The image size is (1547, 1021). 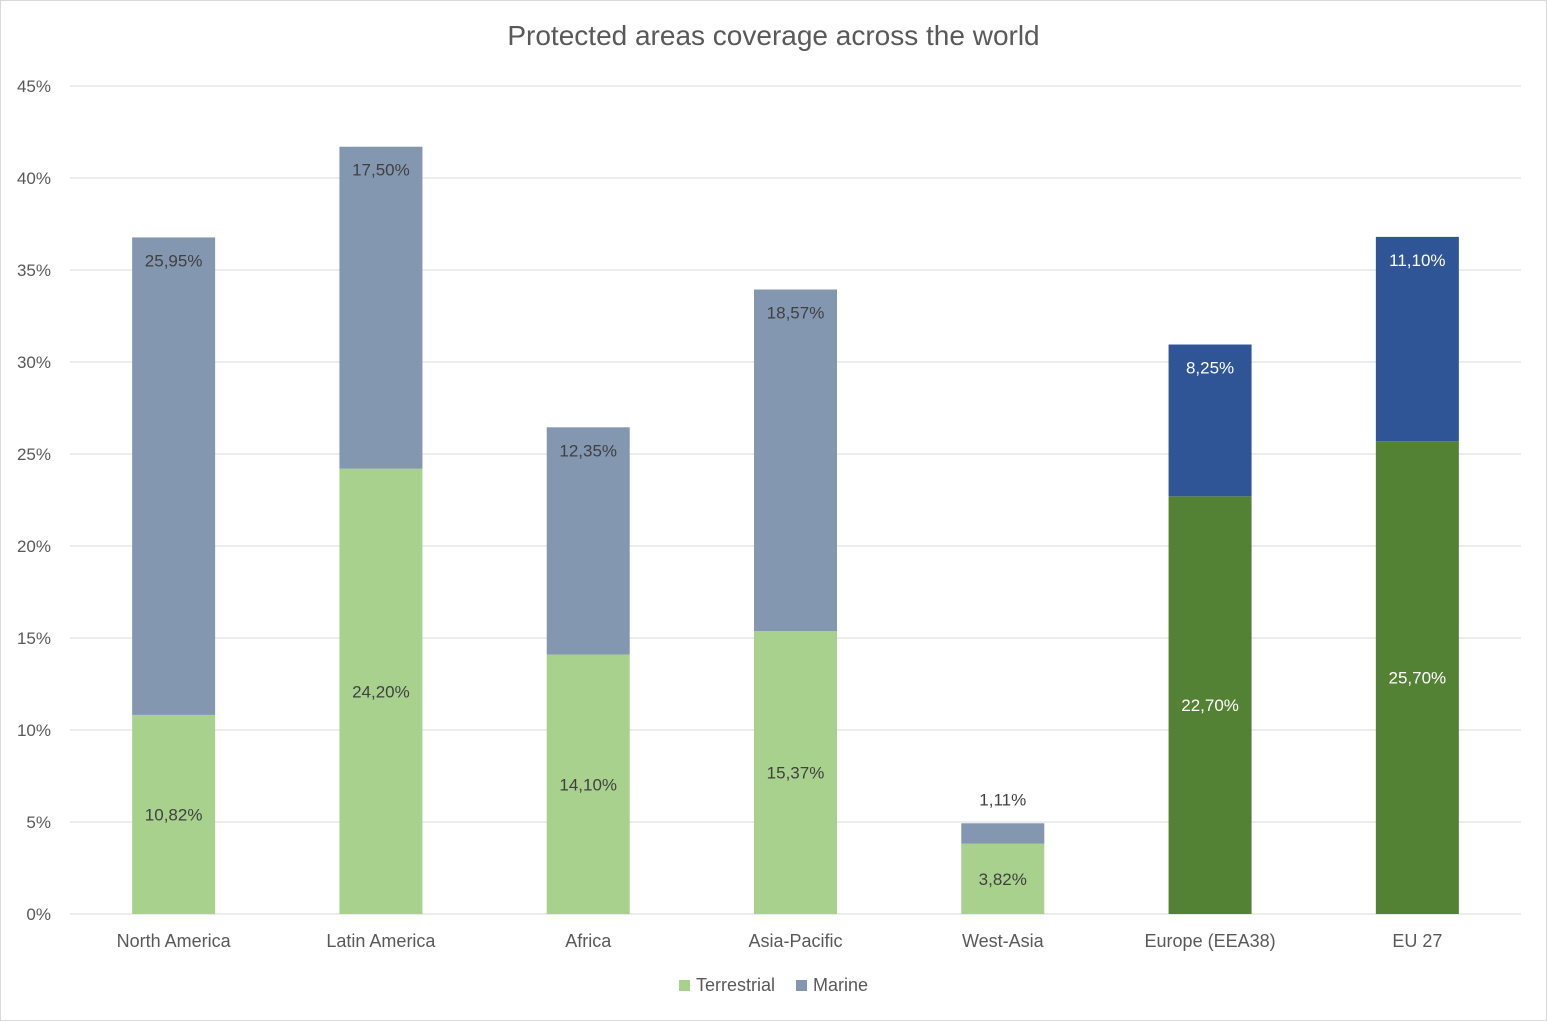 I want to click on y-tick-label: 40%, so click(x=34, y=178).